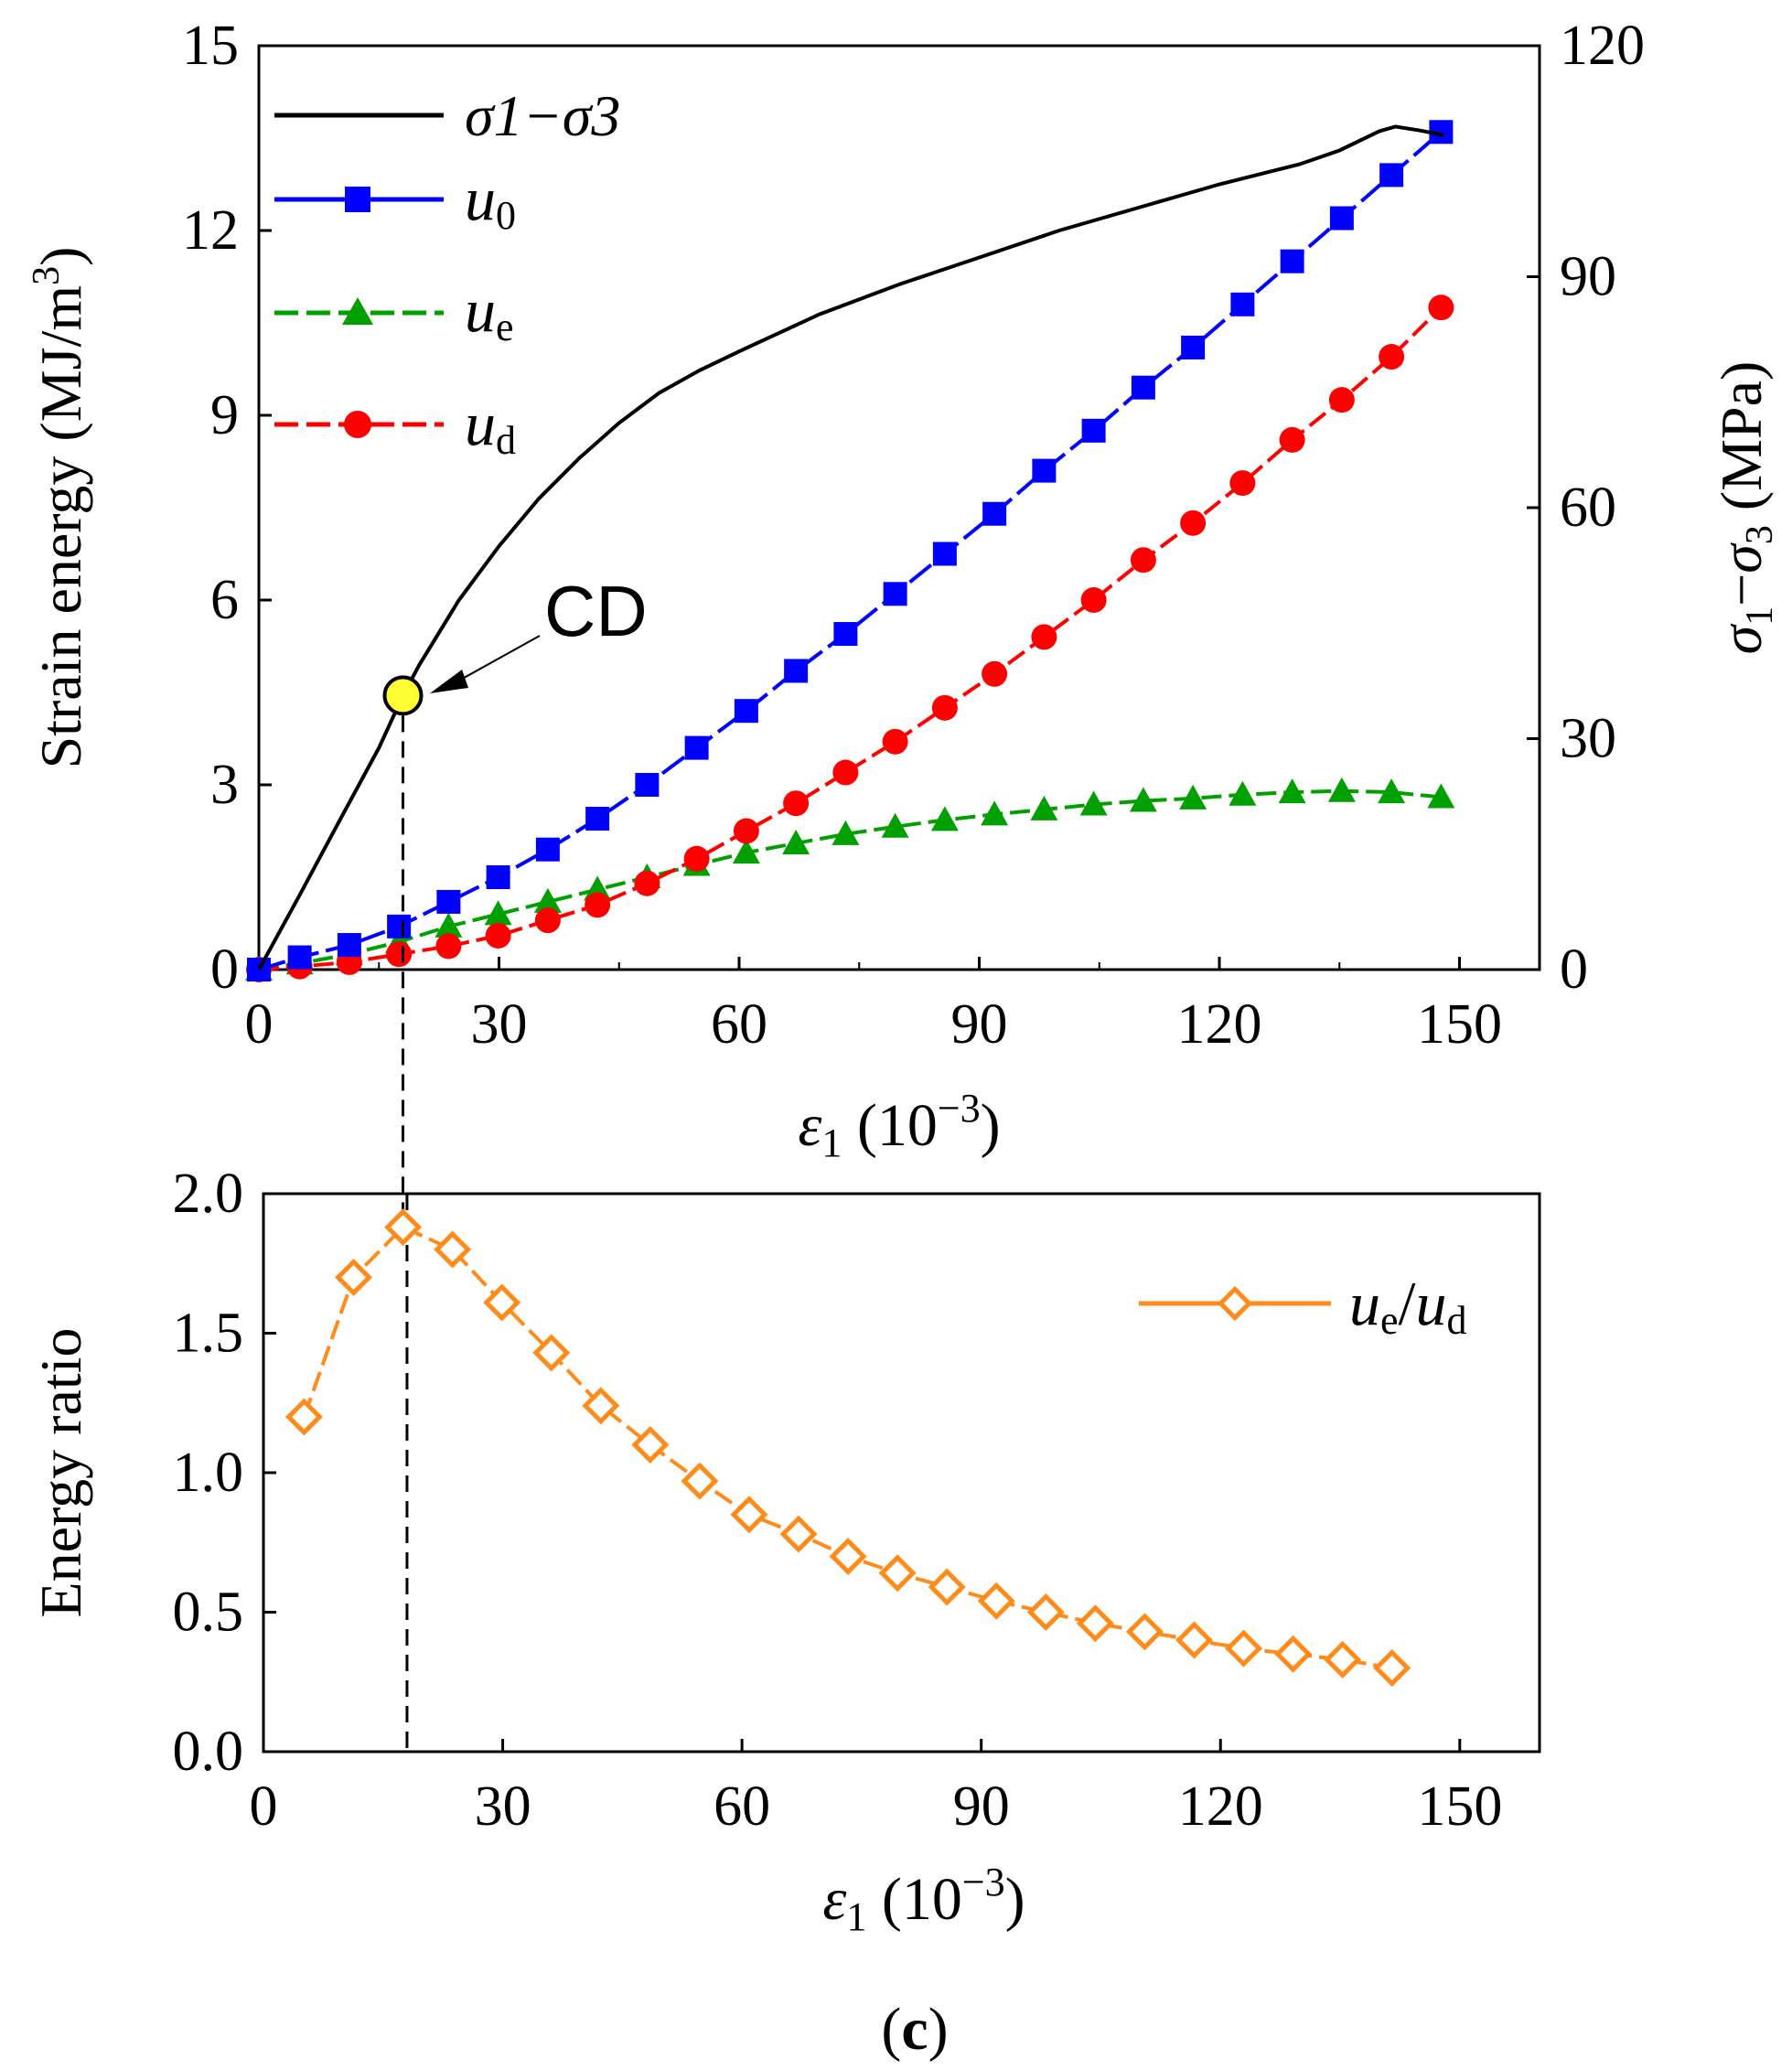 The image size is (1792, 2070). What do you see at coordinates (259, 1024) in the screenshot?
I see `top-x-tick-label: 0` at bounding box center [259, 1024].